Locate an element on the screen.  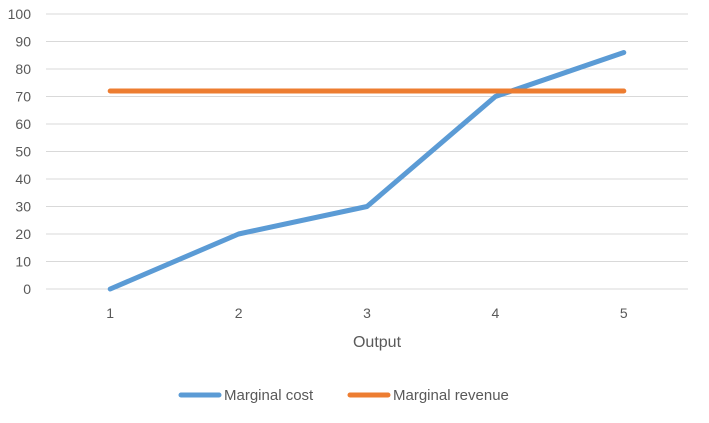
x-tick-label: 1 is located at coordinates (110, 313).